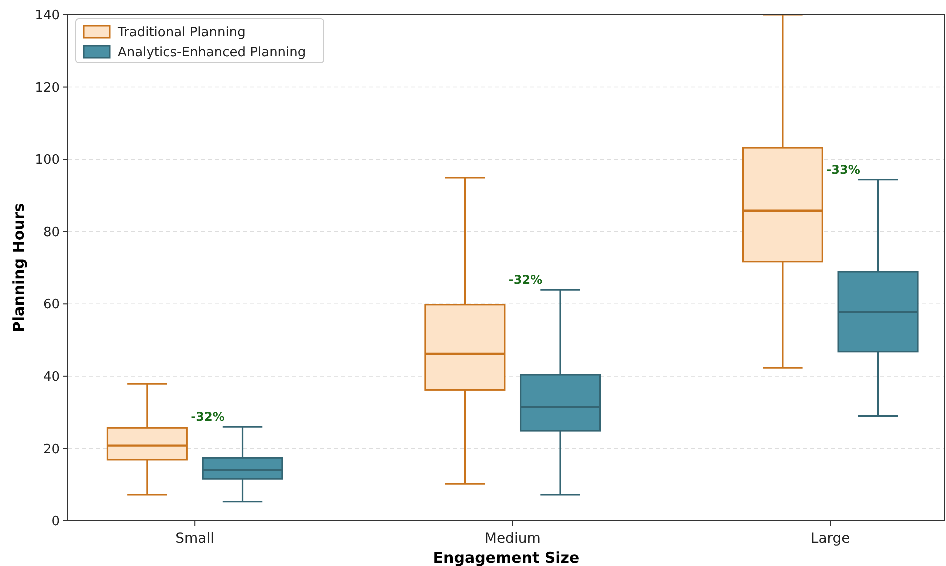  What do you see at coordinates (47, 160) in the screenshot?
I see `y-tick-label: 100` at bounding box center [47, 160].